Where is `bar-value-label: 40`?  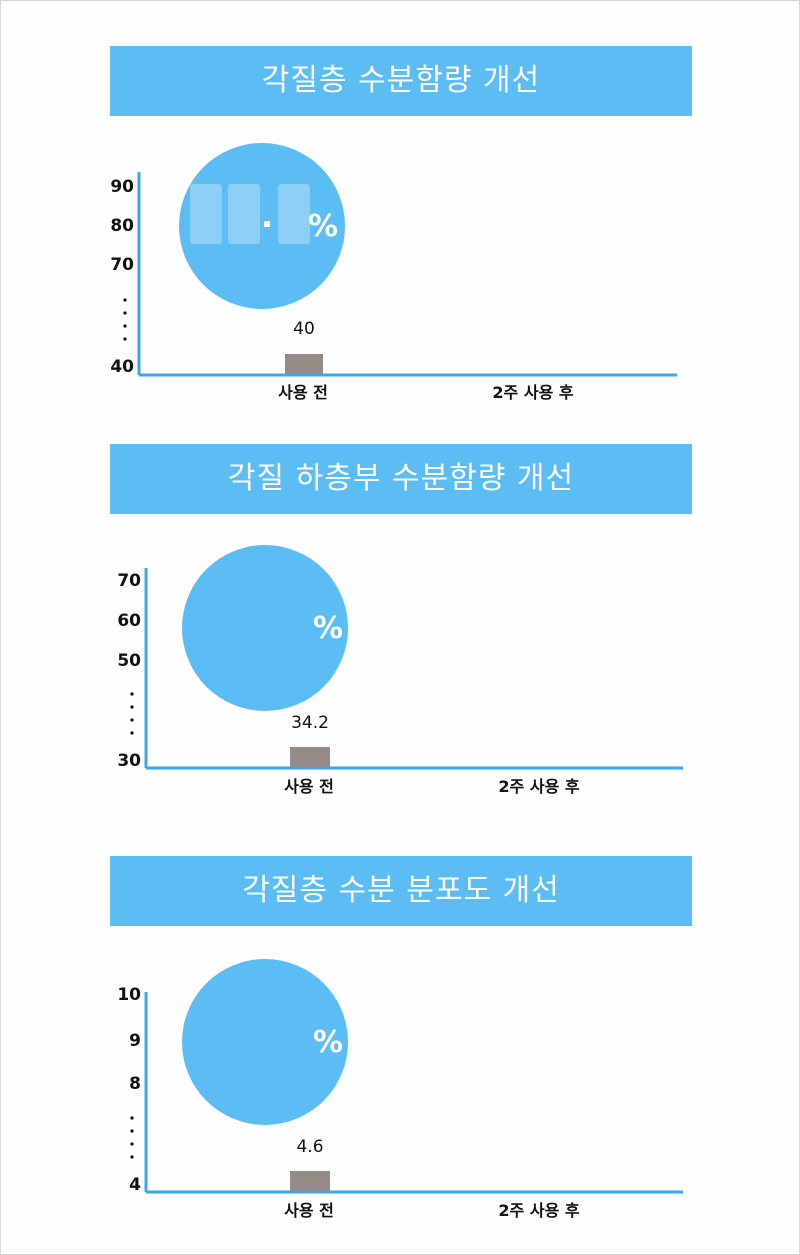 bar-value-label: 40 is located at coordinates (304, 329).